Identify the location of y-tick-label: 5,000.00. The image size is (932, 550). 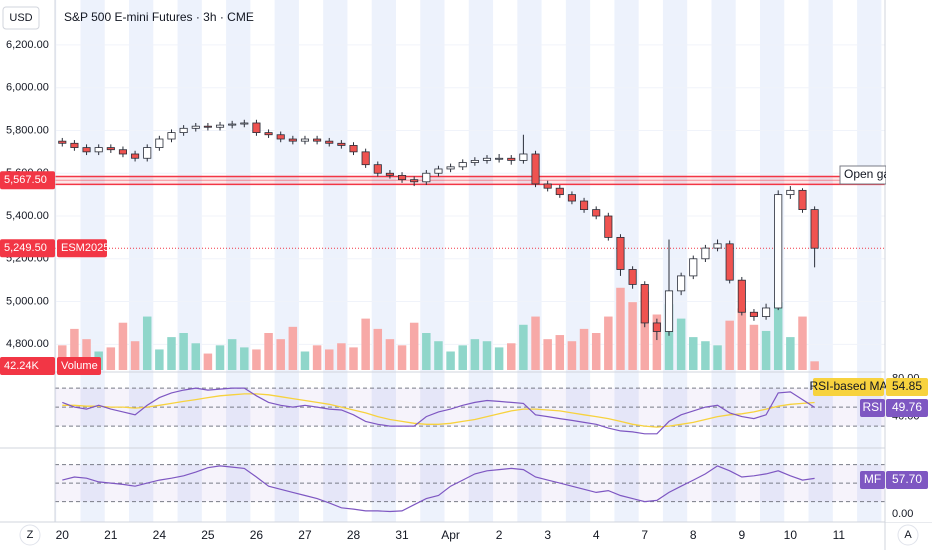
(27, 301).